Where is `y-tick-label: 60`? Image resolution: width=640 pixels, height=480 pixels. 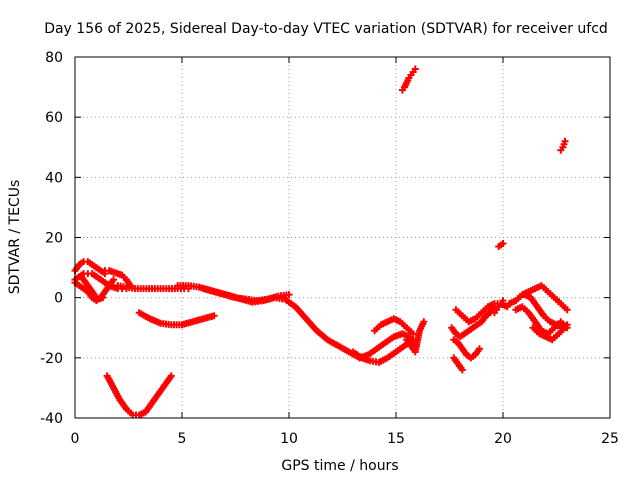
y-tick-label: 60 is located at coordinates (54, 118).